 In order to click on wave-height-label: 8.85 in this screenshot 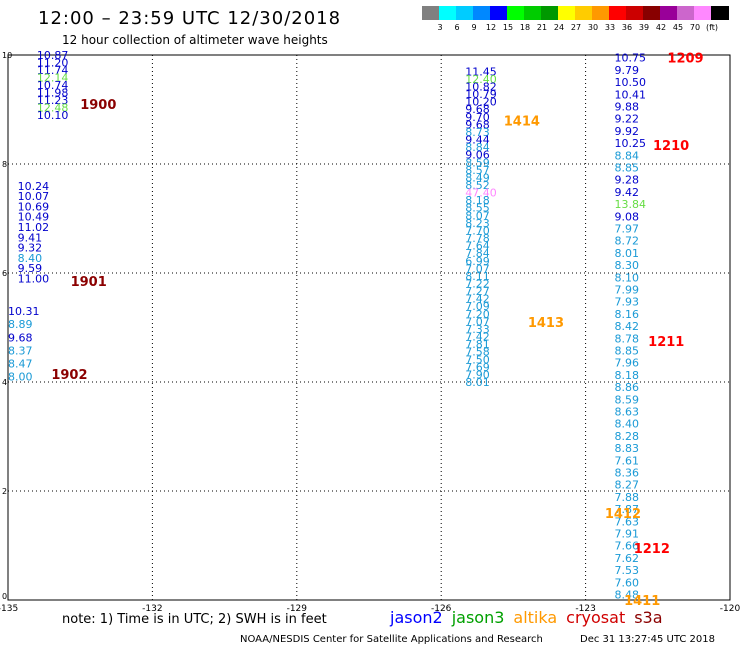, I will do `click(626, 168)`.